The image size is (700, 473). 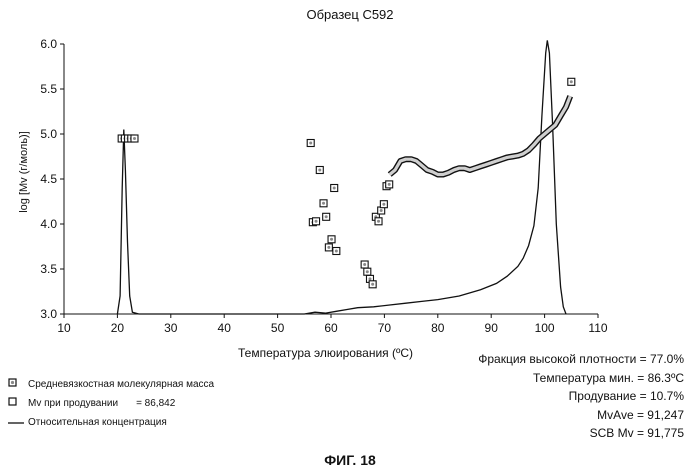 What do you see at coordinates (636, 433) in the screenshot?
I see `stat-scb-mv: SCB Mv = 91,775` at bounding box center [636, 433].